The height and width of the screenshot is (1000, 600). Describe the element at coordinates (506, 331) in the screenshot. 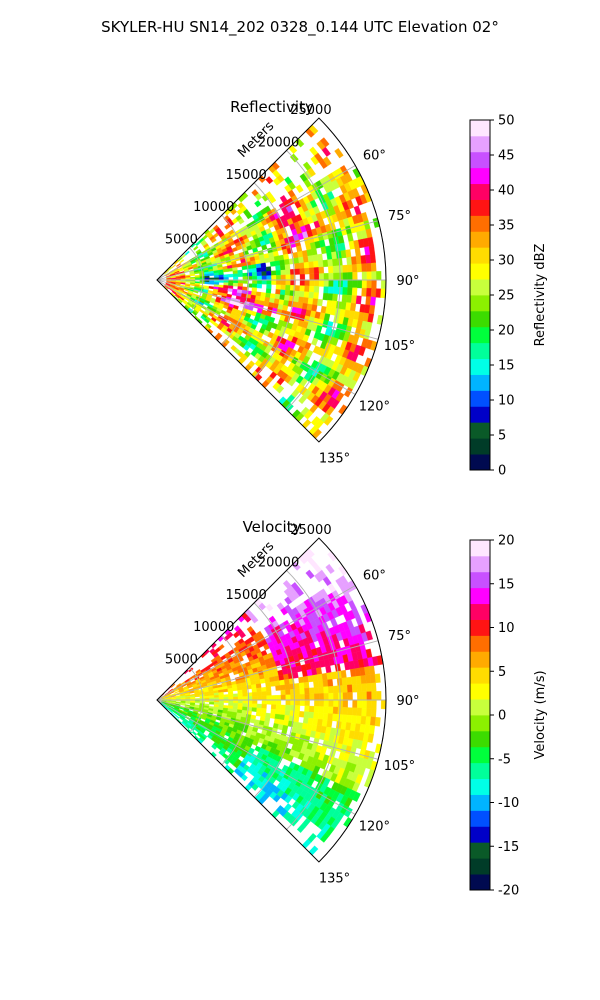

I see `reflectivity-colorbar-tick-label: 20` at that location.